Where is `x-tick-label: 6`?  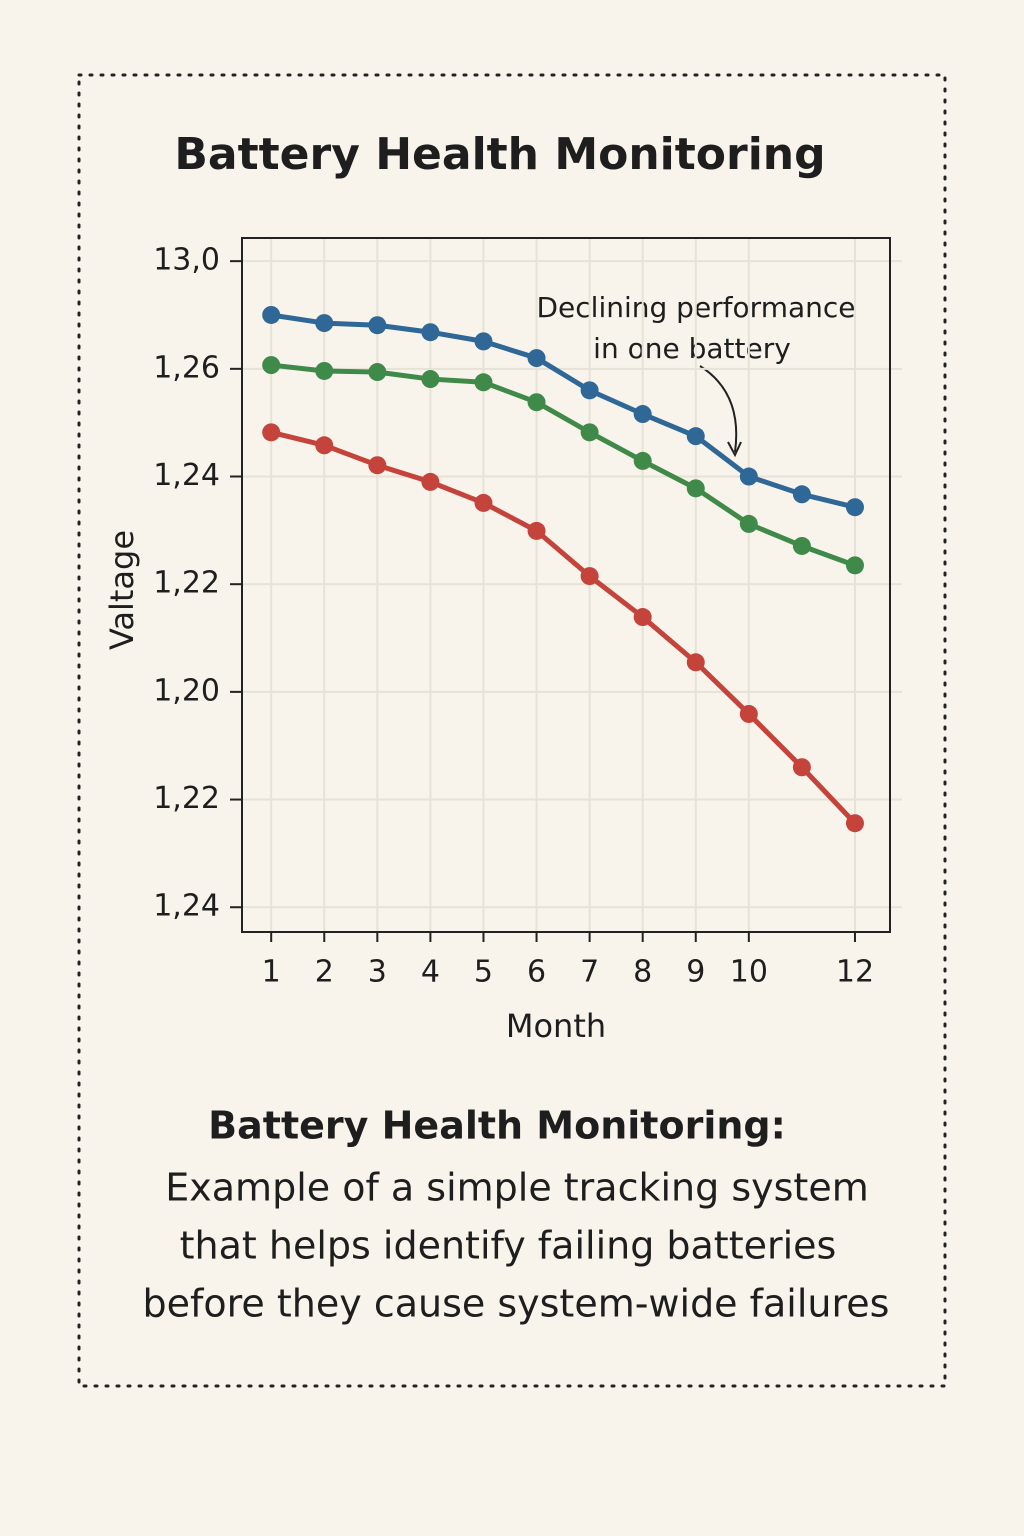 x-tick-label: 6 is located at coordinates (536, 972).